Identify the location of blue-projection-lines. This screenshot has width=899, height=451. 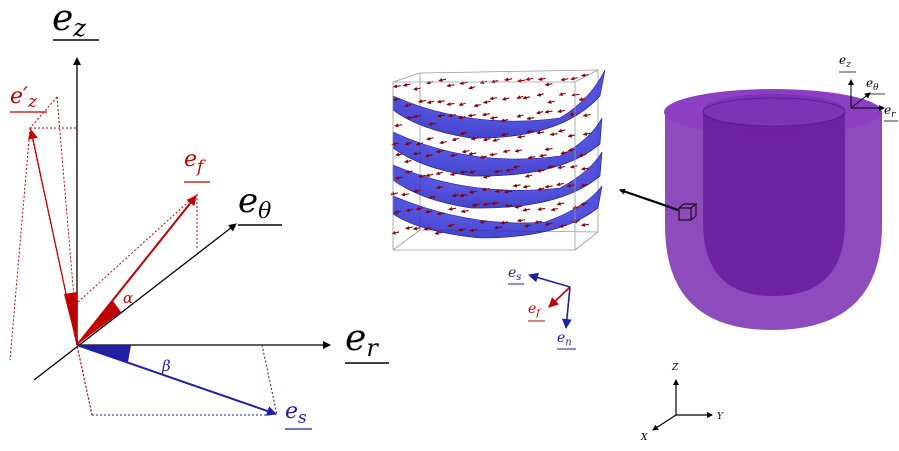
(185, 380).